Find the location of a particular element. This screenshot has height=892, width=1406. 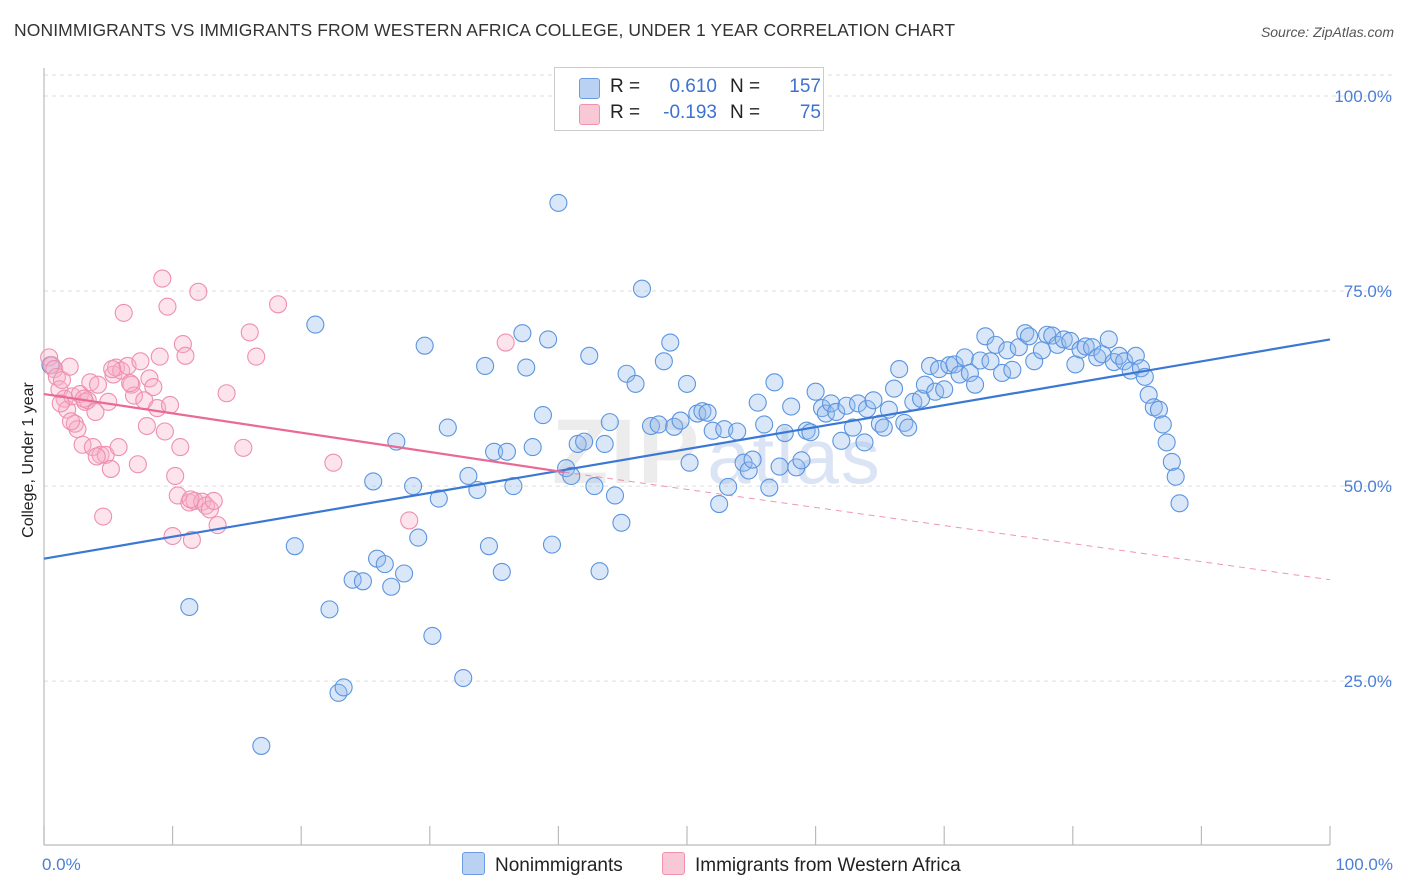

correlation-legend: R = 0.610 N = 157 R = -0.193 N = 75 is located at coordinates (689, 99).